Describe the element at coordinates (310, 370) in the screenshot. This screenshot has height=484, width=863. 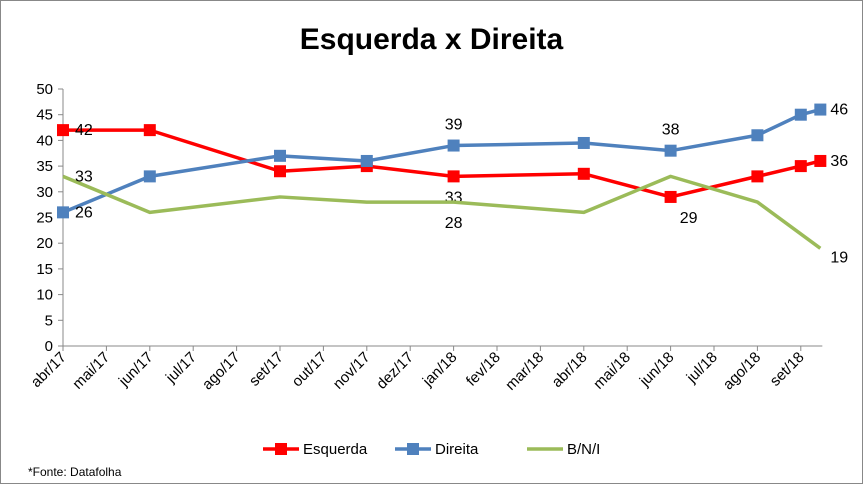
I see `x-tick-label: out/17` at that location.